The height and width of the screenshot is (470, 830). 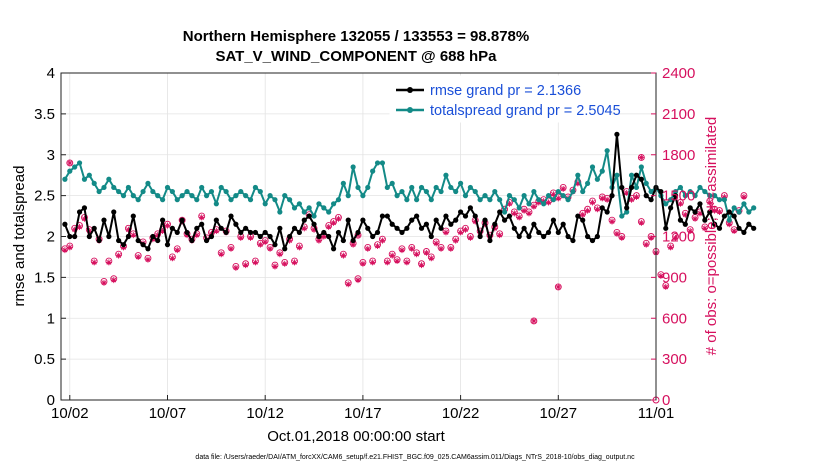 What do you see at coordinates (505, 91) in the screenshot?
I see `legend-rmse-label: rmse grand pr = 2.1366` at bounding box center [505, 91].